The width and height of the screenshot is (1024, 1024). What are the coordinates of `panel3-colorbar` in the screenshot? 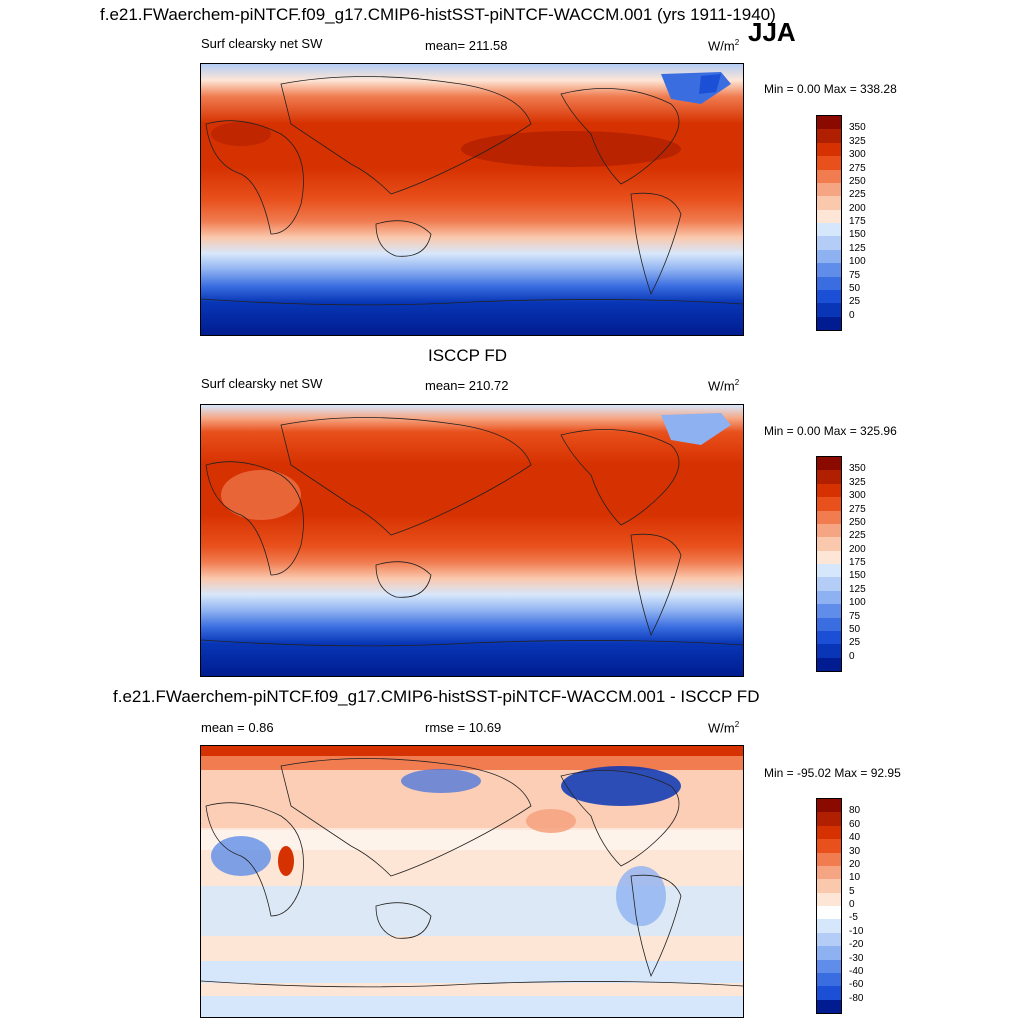 It's located at (829, 906).